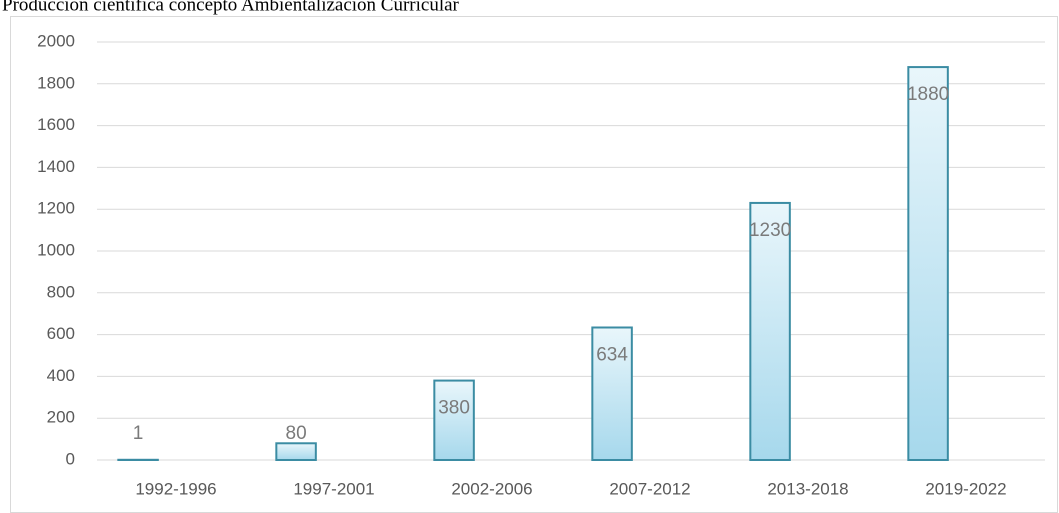  I want to click on data-label: 1, so click(138, 433).